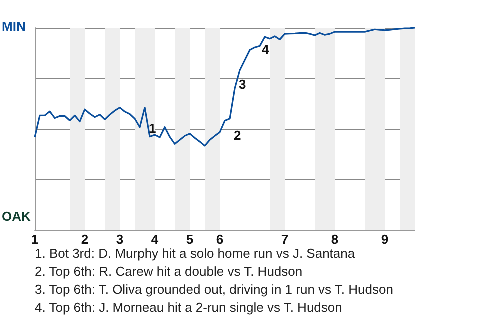 This screenshot has width=480, height=320. What do you see at coordinates (385, 239) in the screenshot?
I see `x-tick-label: 9` at bounding box center [385, 239].